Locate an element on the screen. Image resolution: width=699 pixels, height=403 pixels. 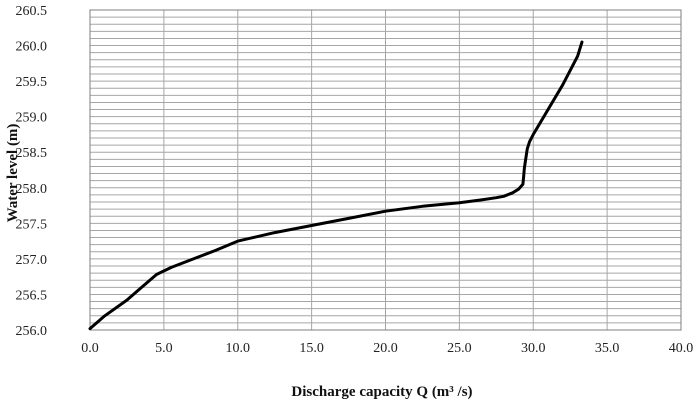
x-tick-label: 20.0 is located at coordinates (385, 348).